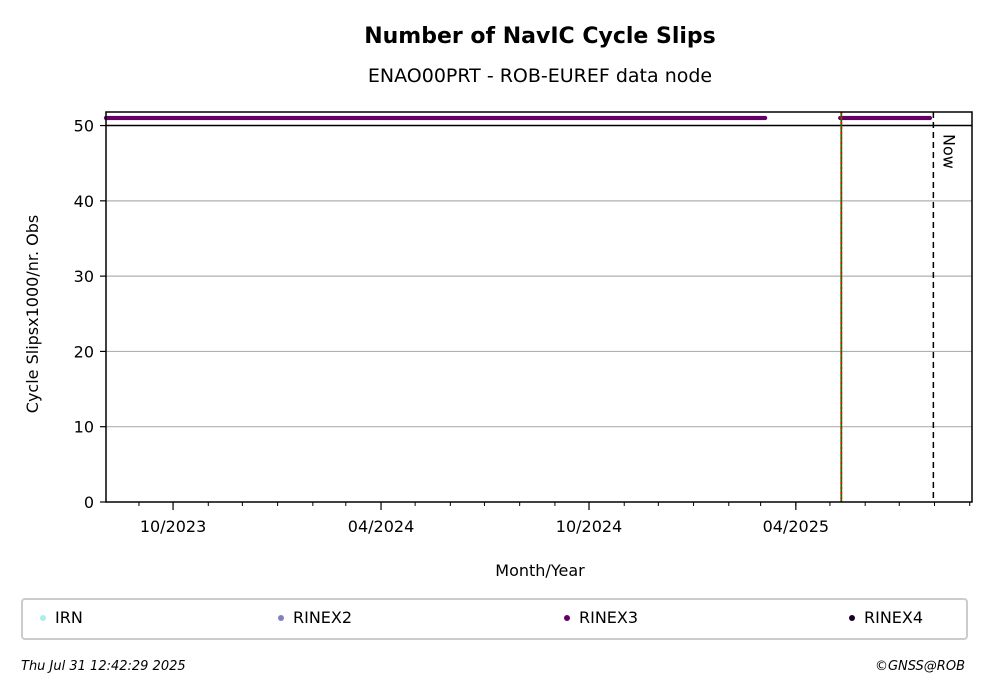 This screenshot has width=993, height=699. I want to click on legend-item-irn: IRN, so click(61, 617).